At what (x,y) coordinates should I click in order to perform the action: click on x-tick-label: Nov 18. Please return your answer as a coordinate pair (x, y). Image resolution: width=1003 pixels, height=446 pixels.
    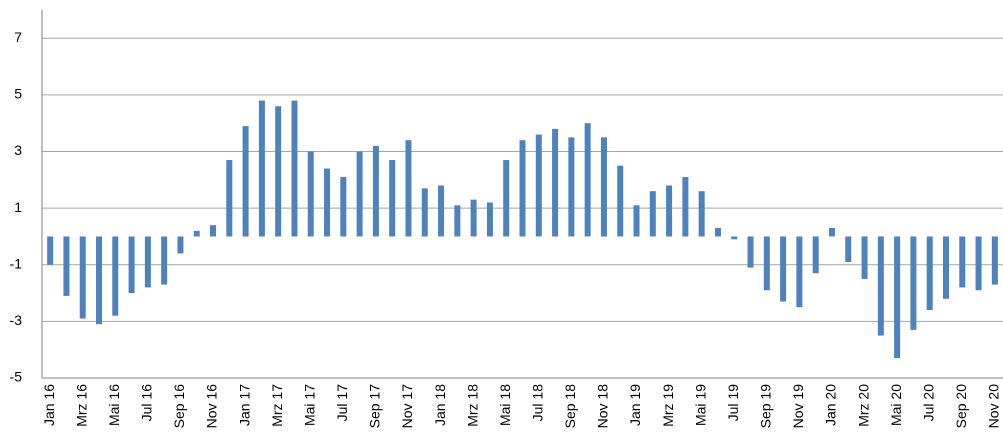
    Looking at the image, I should click on (603, 406).